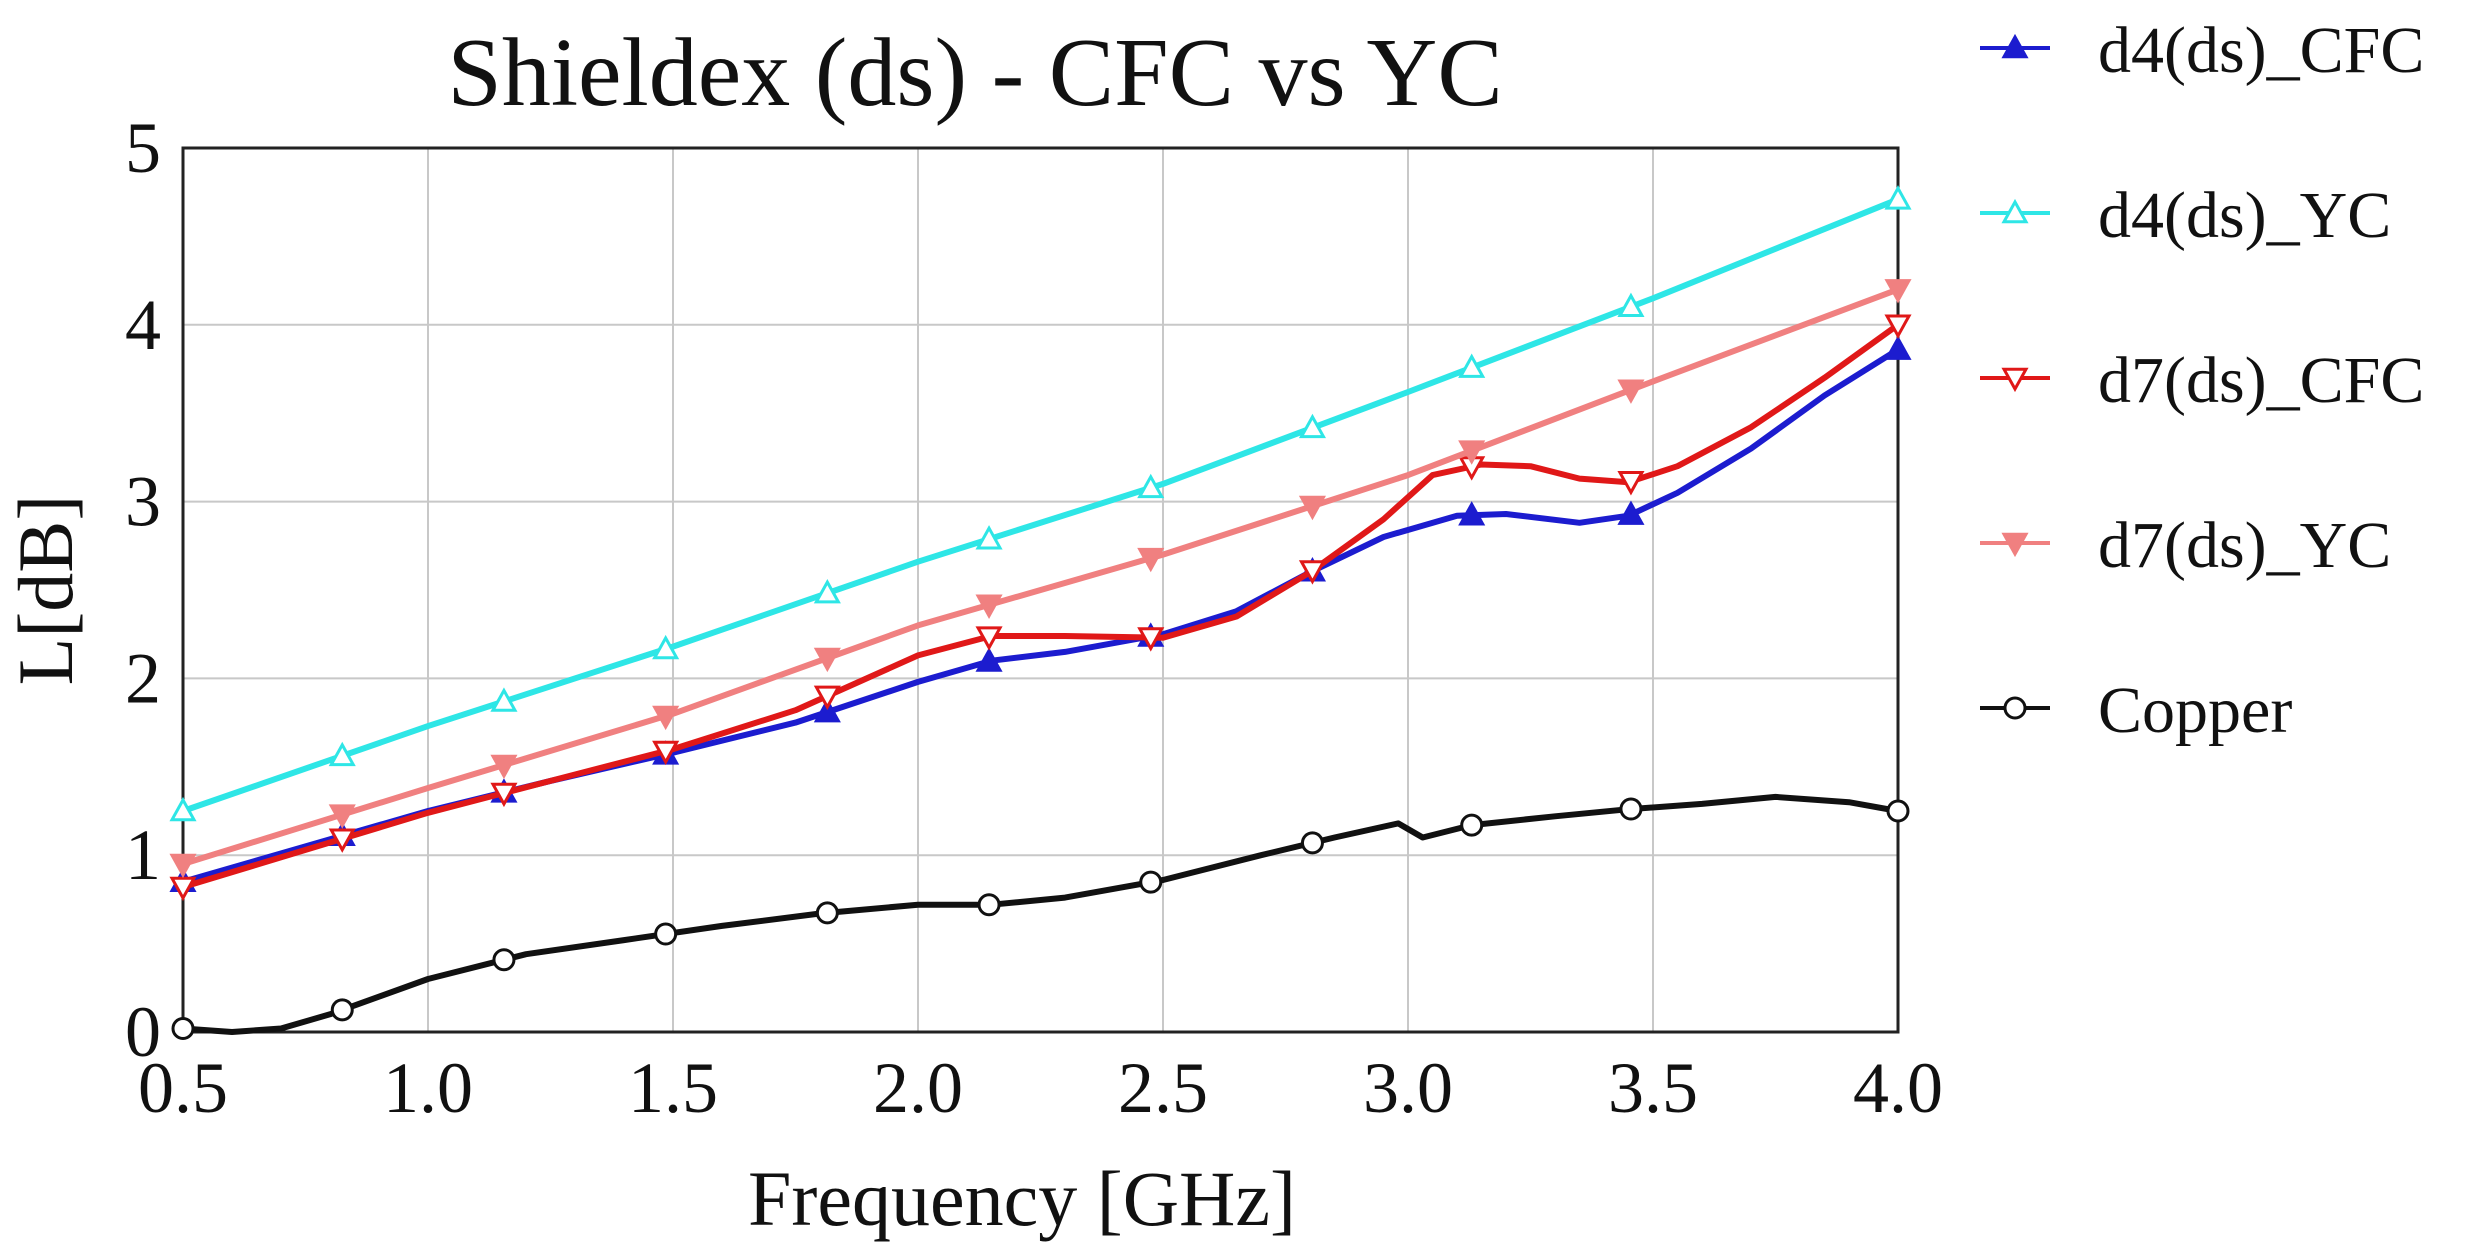 The height and width of the screenshot is (1255, 2477). I want to click on x-tick-label: 0.5, so click(183, 1088).